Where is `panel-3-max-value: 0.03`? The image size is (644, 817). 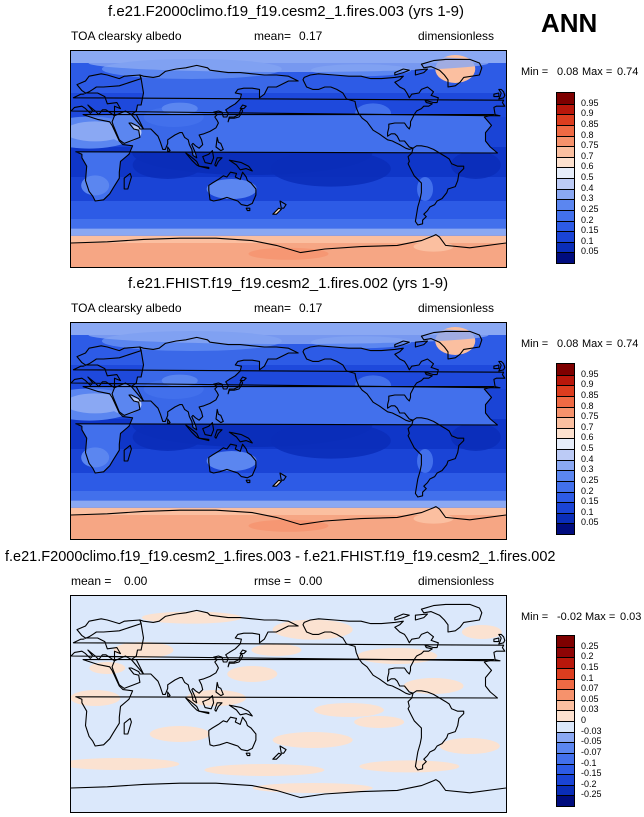 panel-3-max-value: 0.03 is located at coordinates (631, 617).